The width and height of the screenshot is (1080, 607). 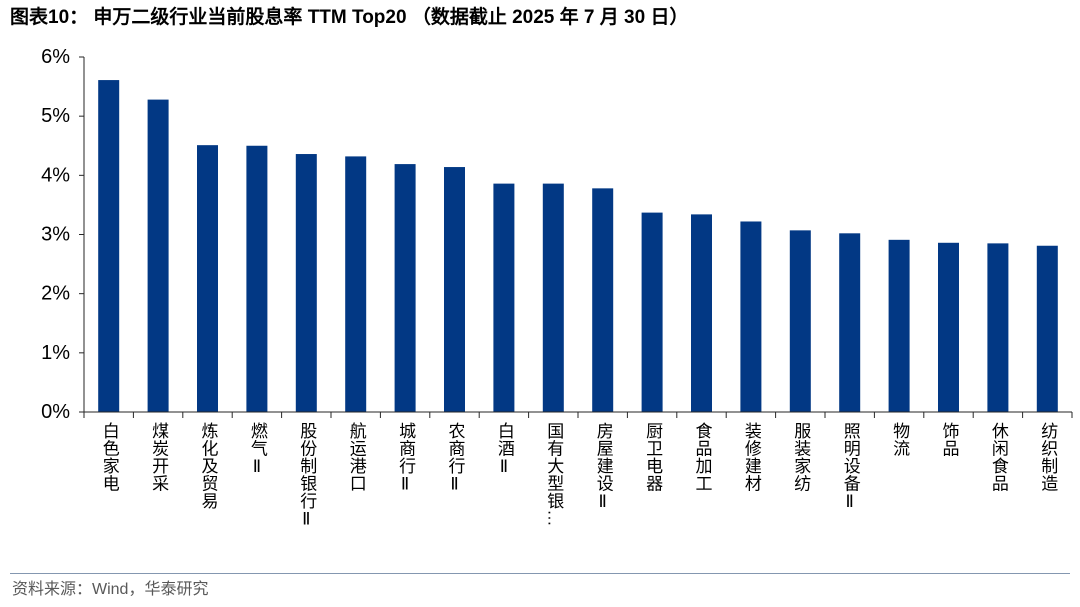 I want to click on x-tick-label: 白色家电, so click(x=109, y=457).